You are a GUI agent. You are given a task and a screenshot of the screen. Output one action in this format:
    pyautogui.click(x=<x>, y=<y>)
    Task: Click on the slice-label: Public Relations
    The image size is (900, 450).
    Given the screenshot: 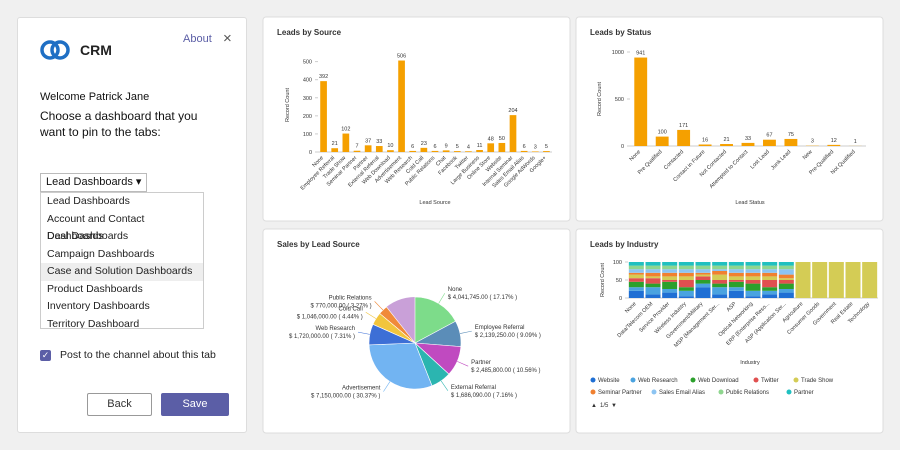 What is the action you would take?
    pyautogui.click(x=350, y=298)
    